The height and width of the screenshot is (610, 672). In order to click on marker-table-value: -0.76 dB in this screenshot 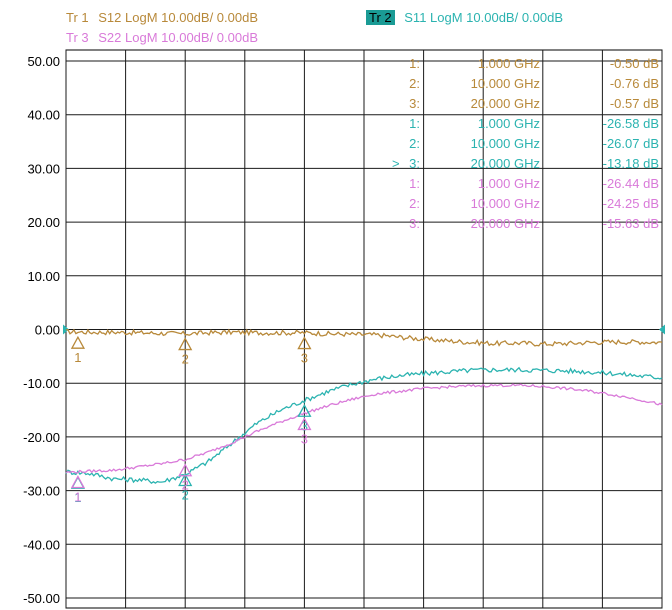, I will do `click(634, 83)`.